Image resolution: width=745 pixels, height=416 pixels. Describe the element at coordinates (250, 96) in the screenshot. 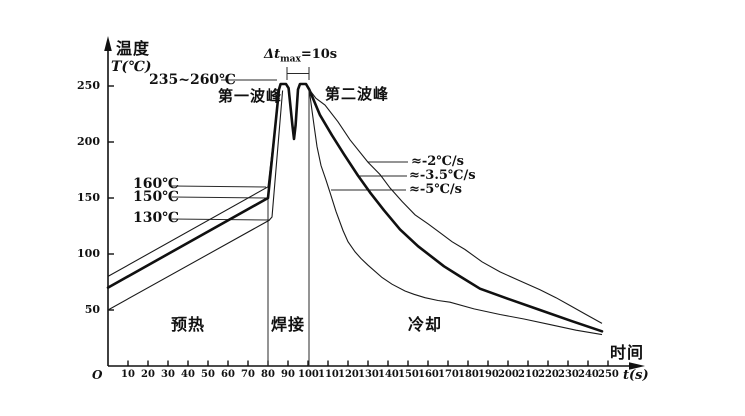

I see `first-peak-label: 第一波峰` at that location.